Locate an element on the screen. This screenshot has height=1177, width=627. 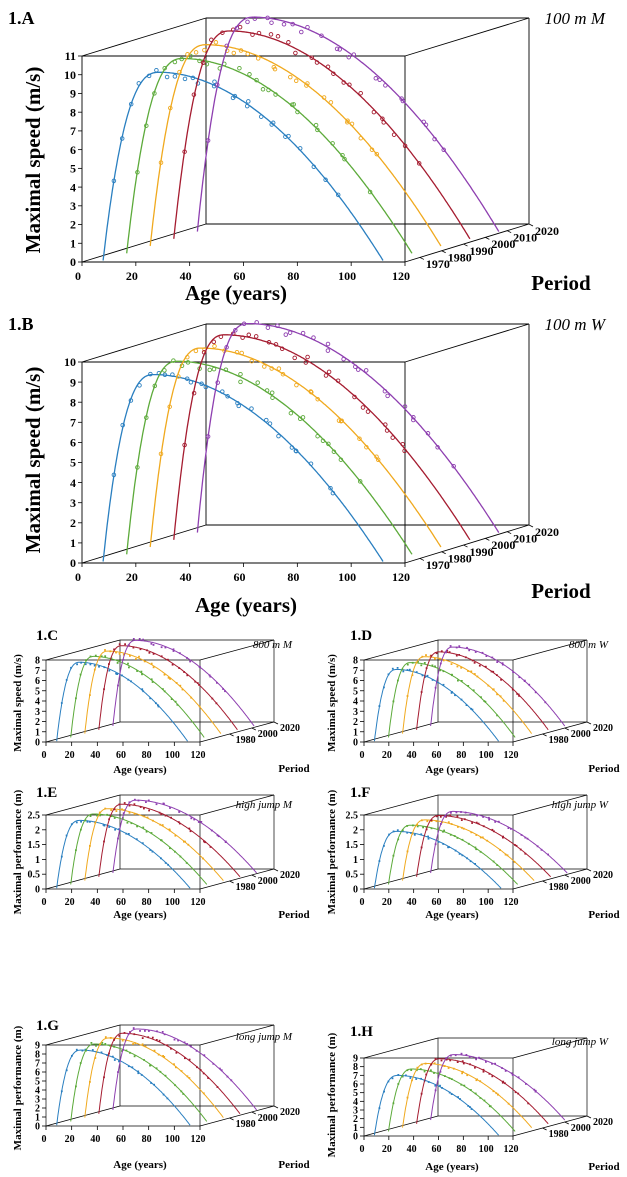
box-edge is located at coordinates (83, 879).